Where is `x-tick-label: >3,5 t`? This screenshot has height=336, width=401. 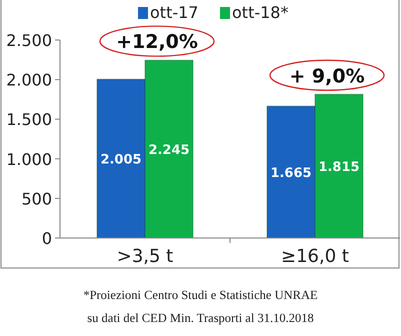 x-tick-label: >3,5 t is located at coordinates (145, 256).